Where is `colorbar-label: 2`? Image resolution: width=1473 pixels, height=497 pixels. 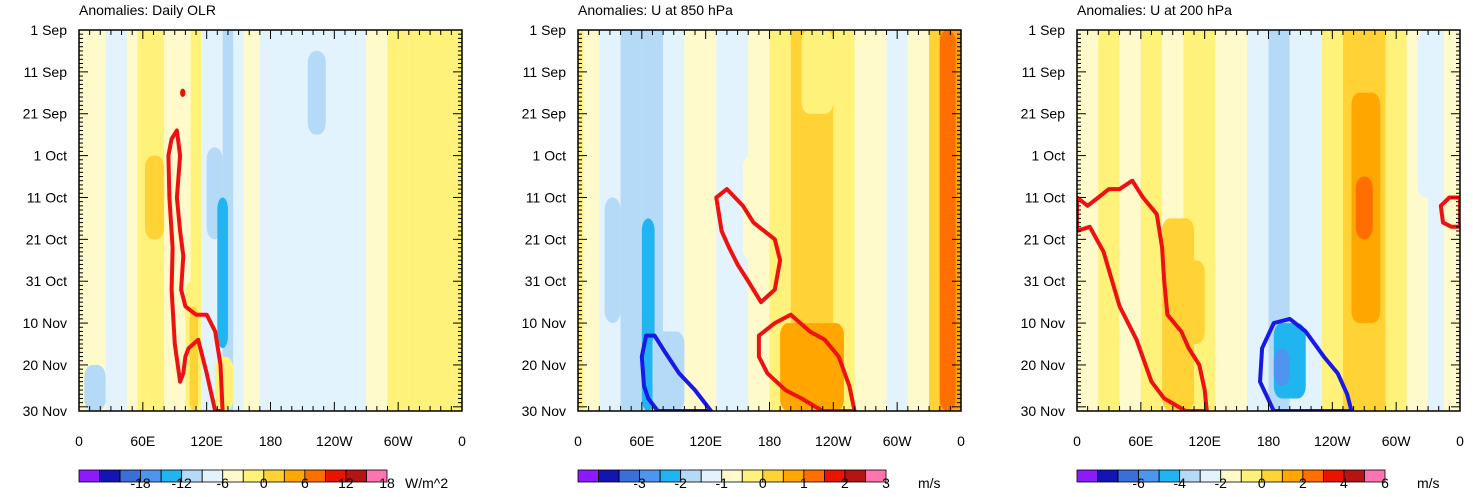
colorbar-label: 2 is located at coordinates (845, 483).